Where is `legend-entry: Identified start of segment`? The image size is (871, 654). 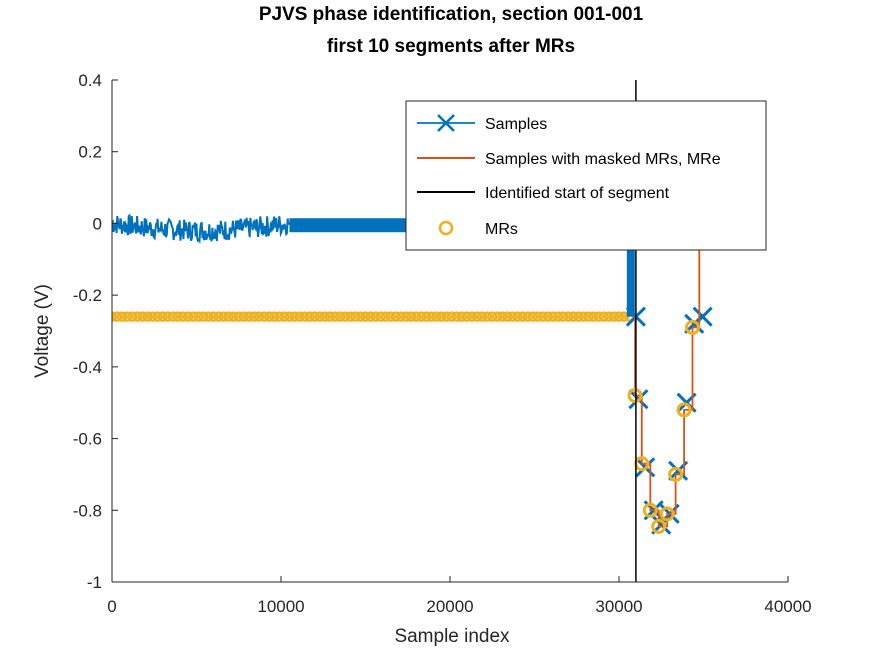 legend-entry: Identified start of segment is located at coordinates (543, 193).